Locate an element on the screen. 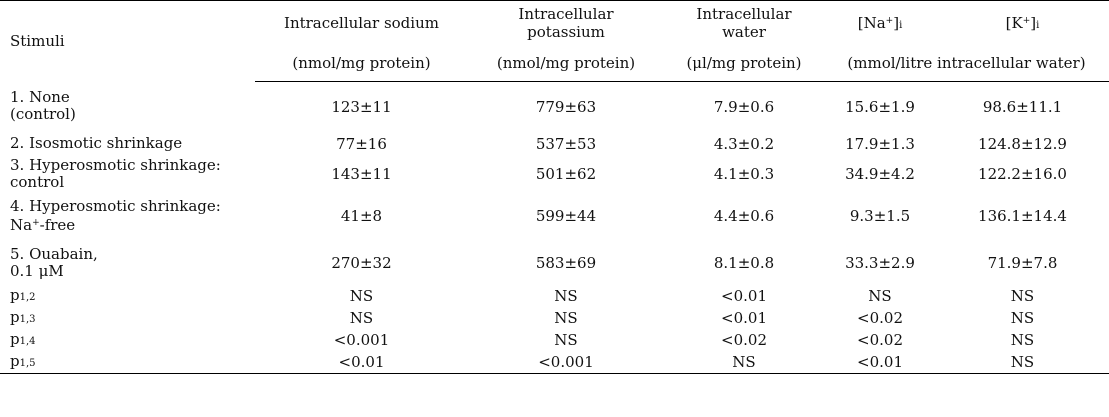 The width and height of the screenshot is (1109, 417). pvalue-label: p1,5 is located at coordinates (127, 362).